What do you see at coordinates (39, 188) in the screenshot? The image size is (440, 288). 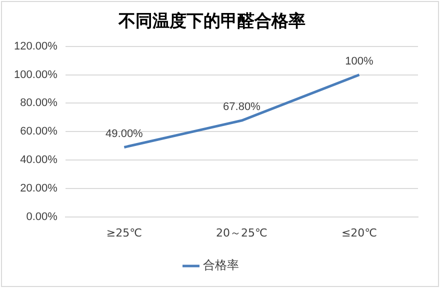 I see `y-tick-label: 20.00%` at bounding box center [39, 188].